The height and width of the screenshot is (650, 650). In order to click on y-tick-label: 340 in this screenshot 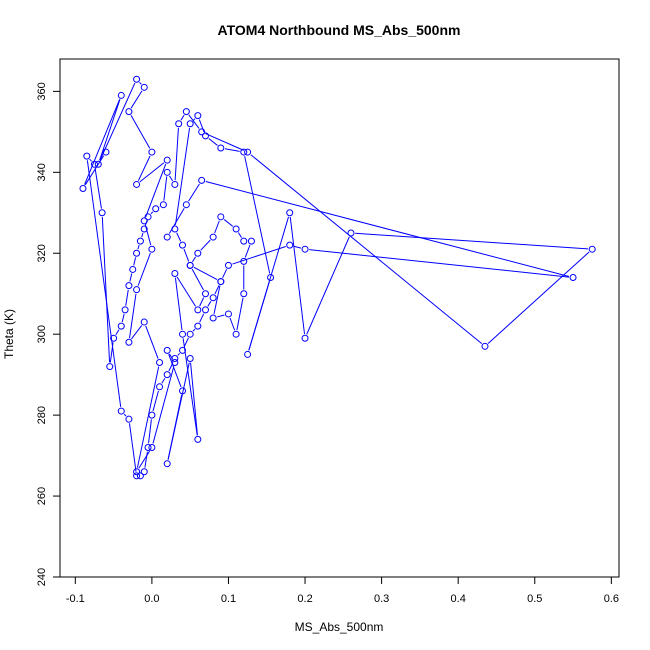, I will do `click(42, 172)`.